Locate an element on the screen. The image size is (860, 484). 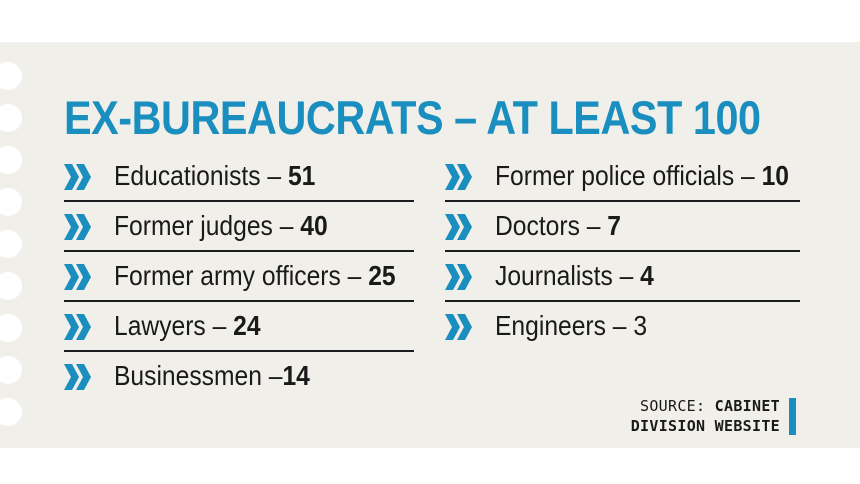
source-line1: CABINET is located at coordinates (747, 406).